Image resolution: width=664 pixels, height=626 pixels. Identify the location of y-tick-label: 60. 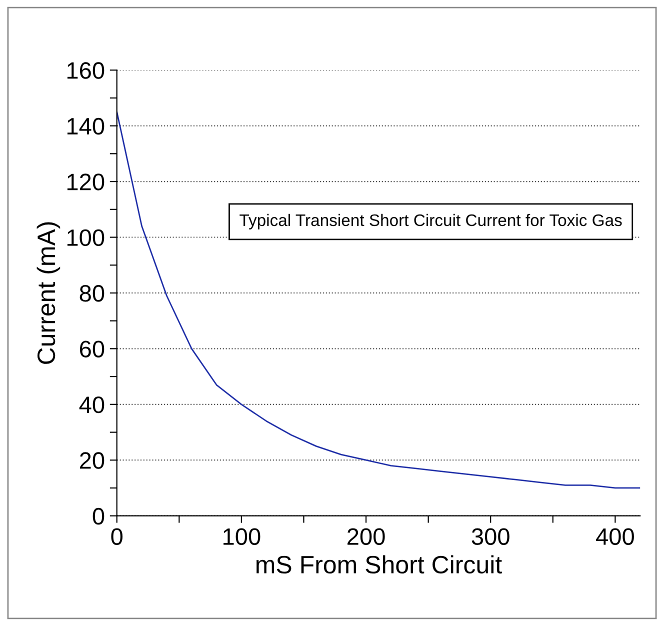
(92, 349).